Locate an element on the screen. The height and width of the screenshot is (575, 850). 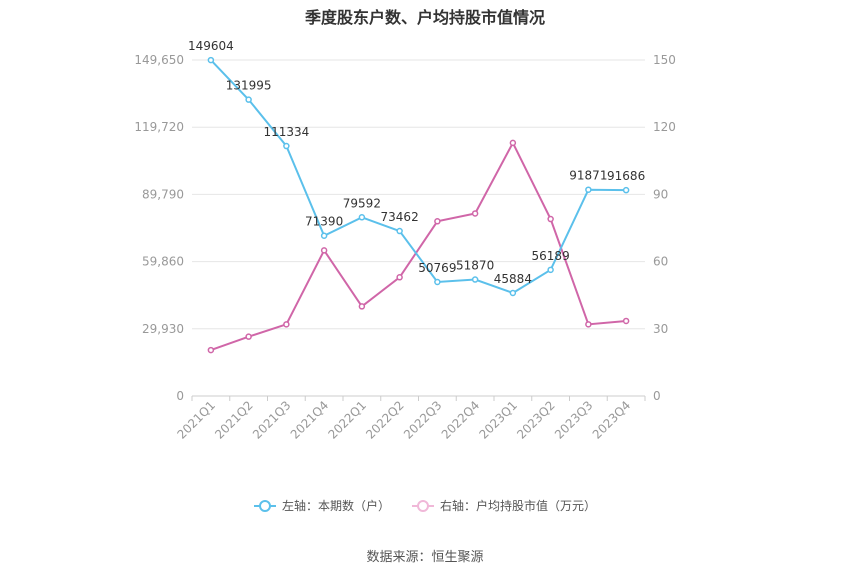
x-tick-label: 2022Q4 is located at coordinates (461, 420).